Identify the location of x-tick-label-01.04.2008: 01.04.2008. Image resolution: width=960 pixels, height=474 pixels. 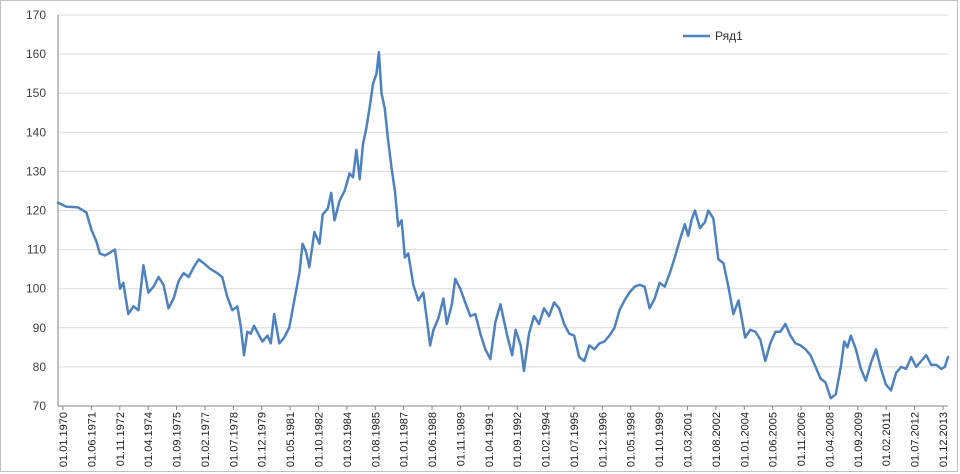
(830, 439).